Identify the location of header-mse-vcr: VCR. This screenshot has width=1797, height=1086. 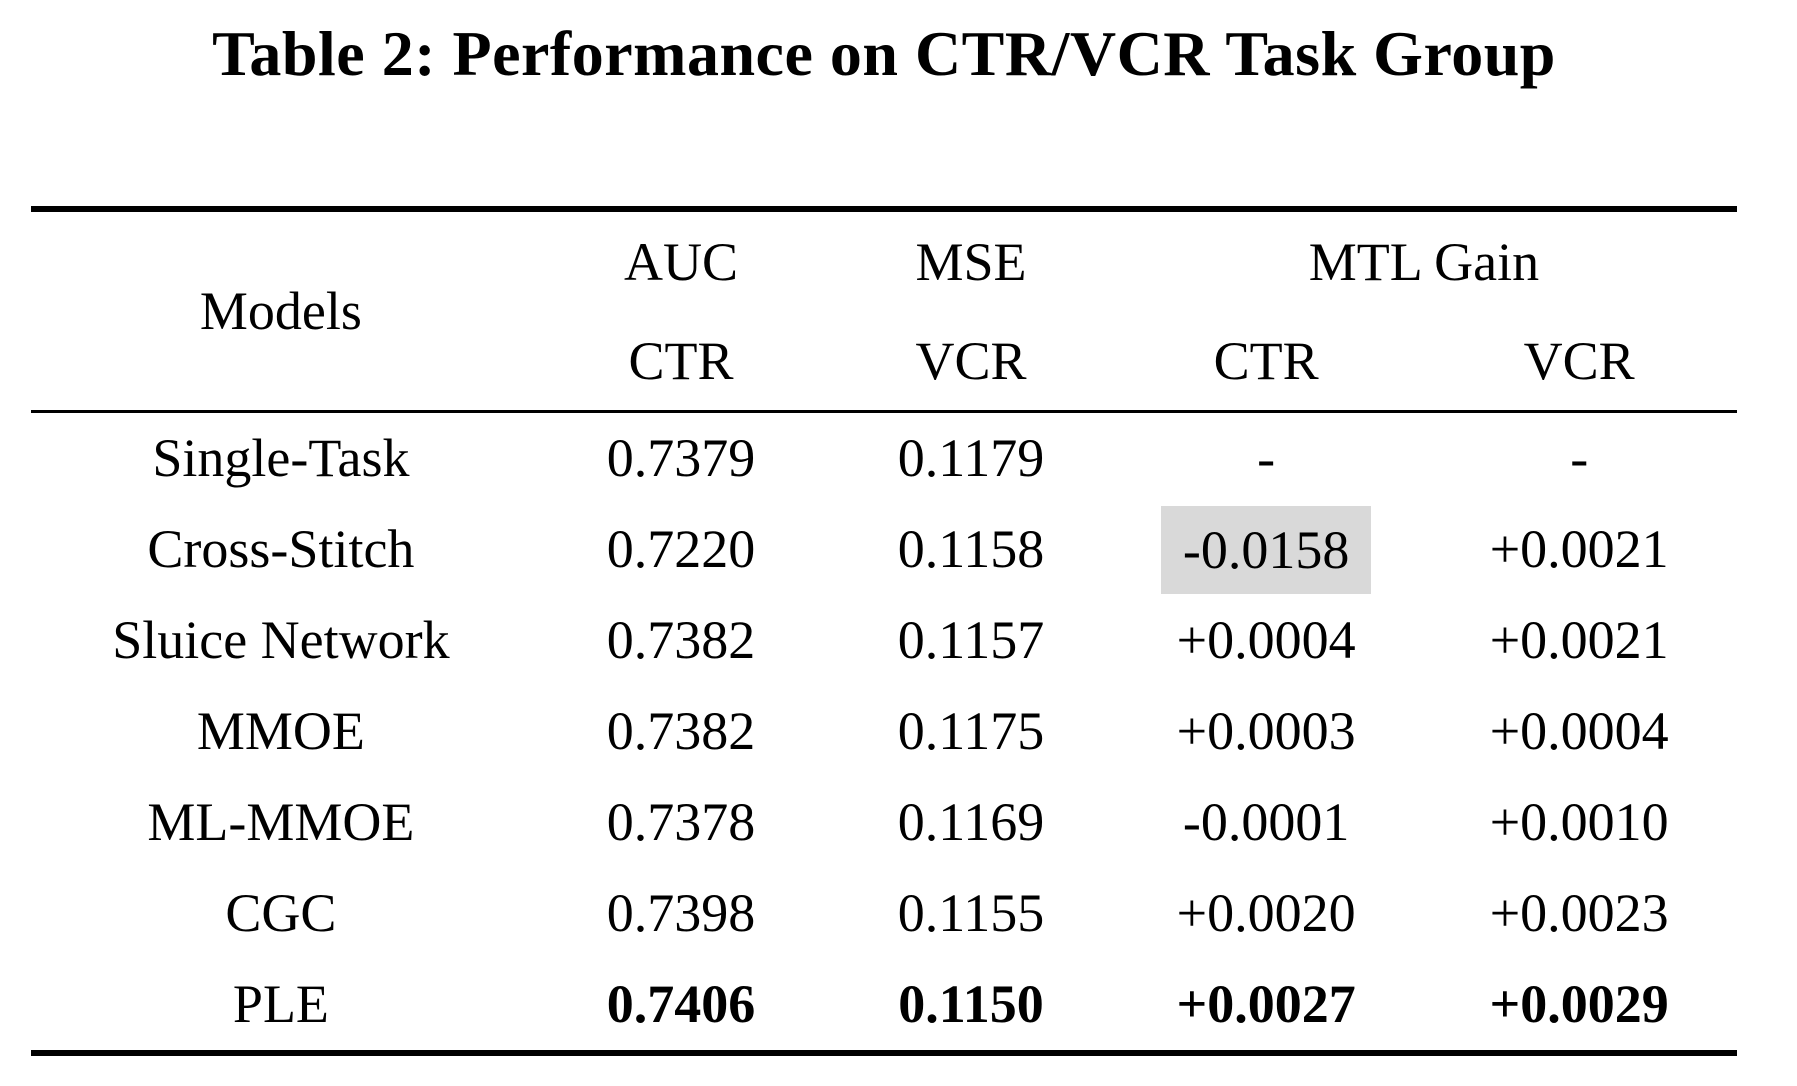
(971, 360).